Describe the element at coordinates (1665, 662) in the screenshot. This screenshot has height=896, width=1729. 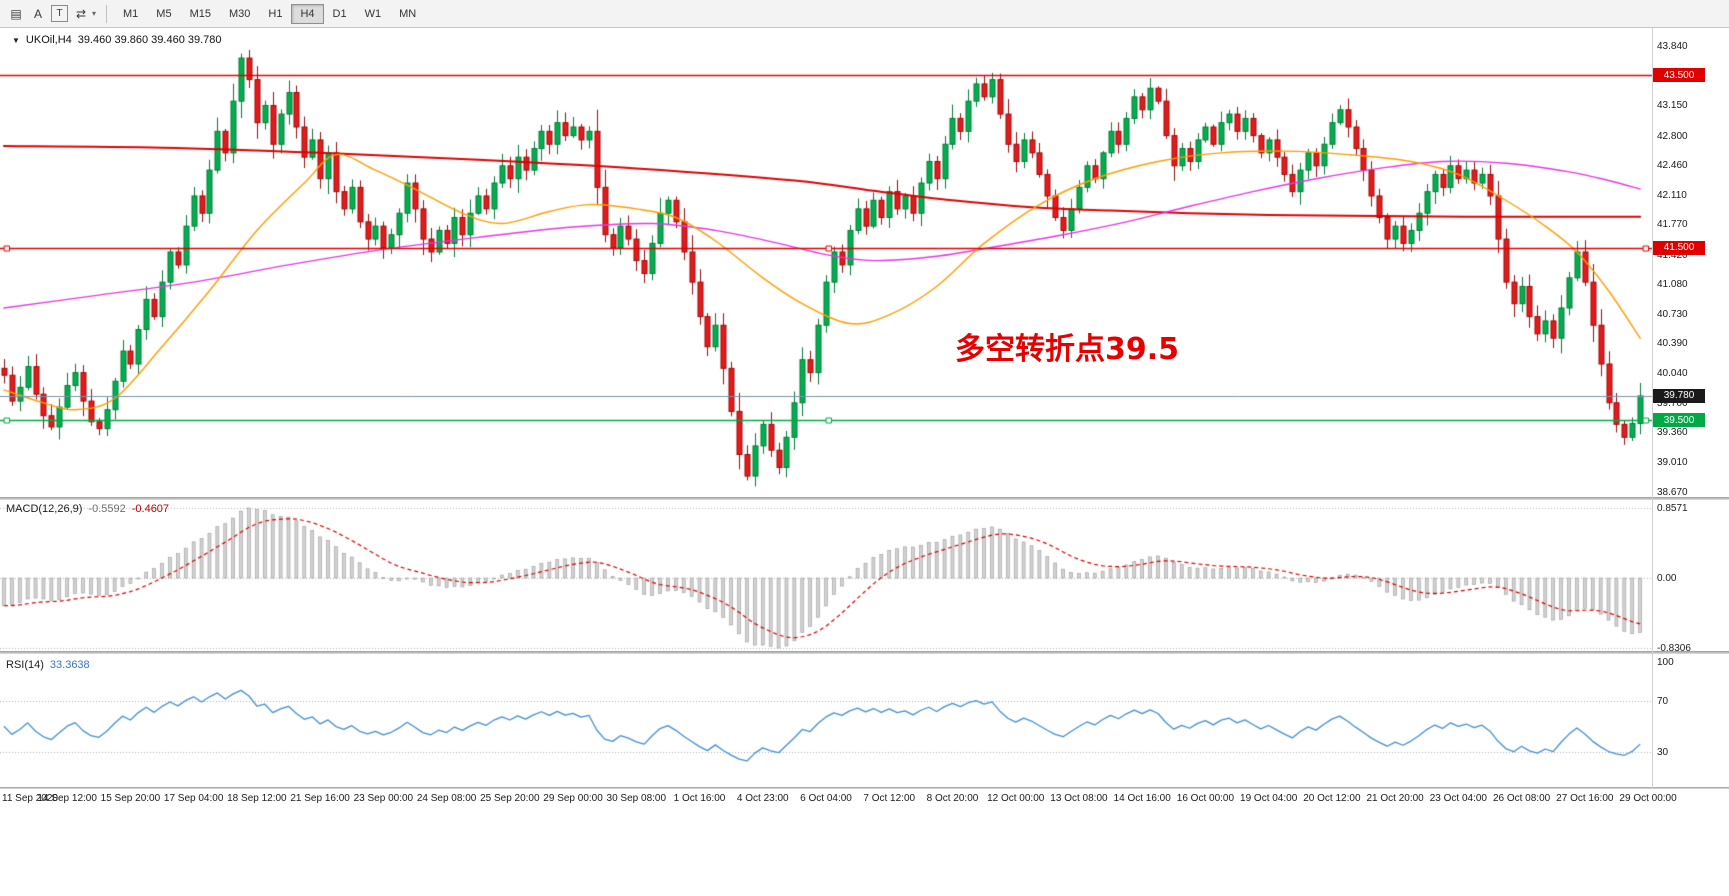
I see `rsi-axis-label: 100` at that location.